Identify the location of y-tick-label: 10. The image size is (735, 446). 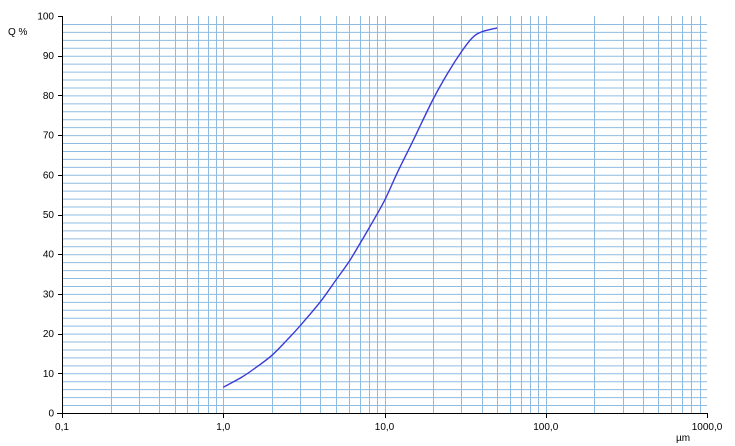
(49, 374).